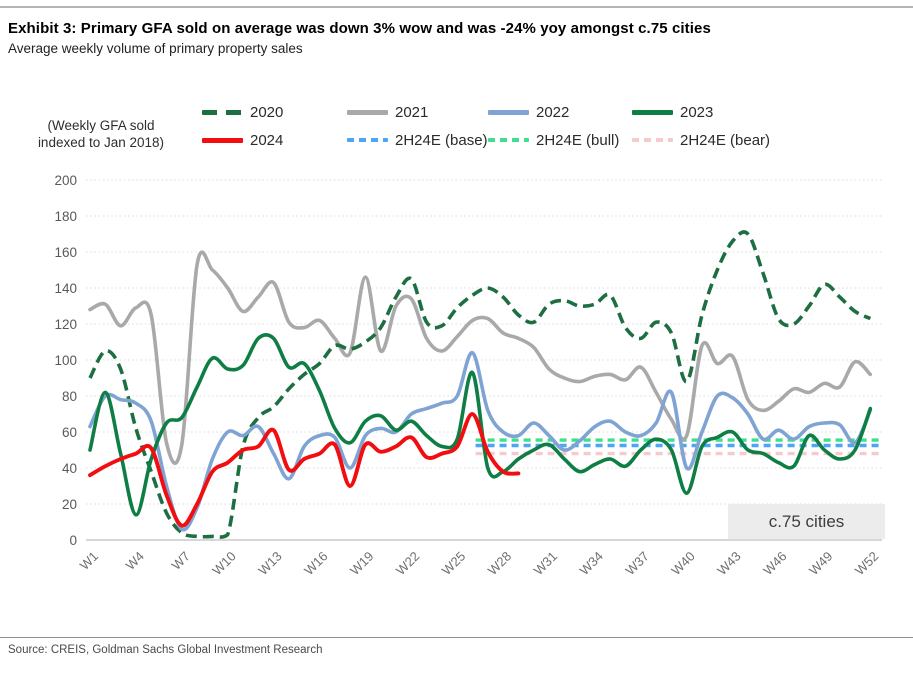  Describe the element at coordinates (65, 324) in the screenshot. I see `y-tick-label-120: 120` at that location.